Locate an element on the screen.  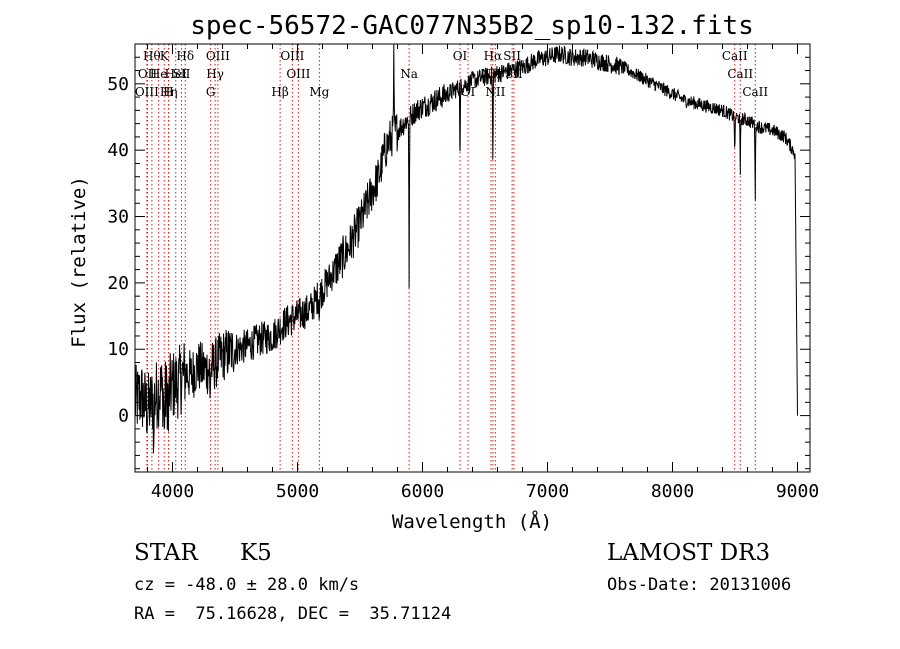
survey-name: LAMOST DR3 is located at coordinates (689, 553).